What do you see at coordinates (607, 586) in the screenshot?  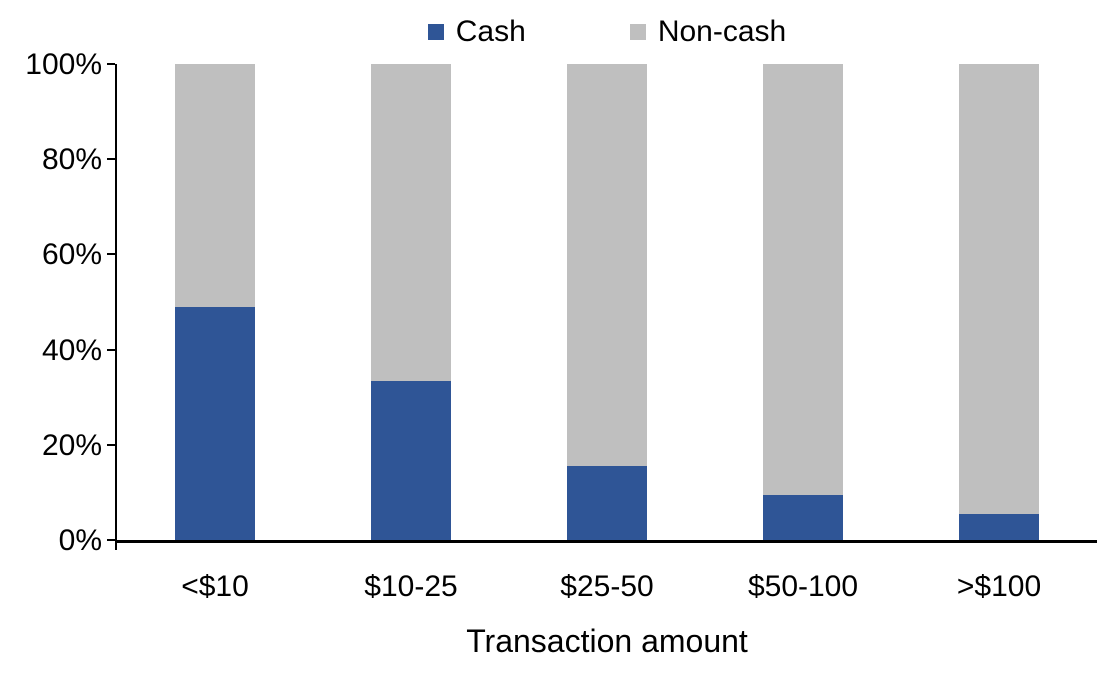 I see `x-axis-category-label: $25-50` at bounding box center [607, 586].